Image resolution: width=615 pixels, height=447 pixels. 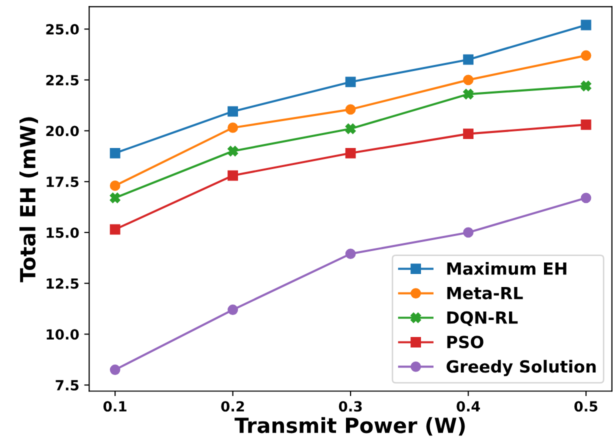 What do you see at coordinates (482, 318) in the screenshot?
I see `legend-label: DQN-RL` at bounding box center [482, 318].